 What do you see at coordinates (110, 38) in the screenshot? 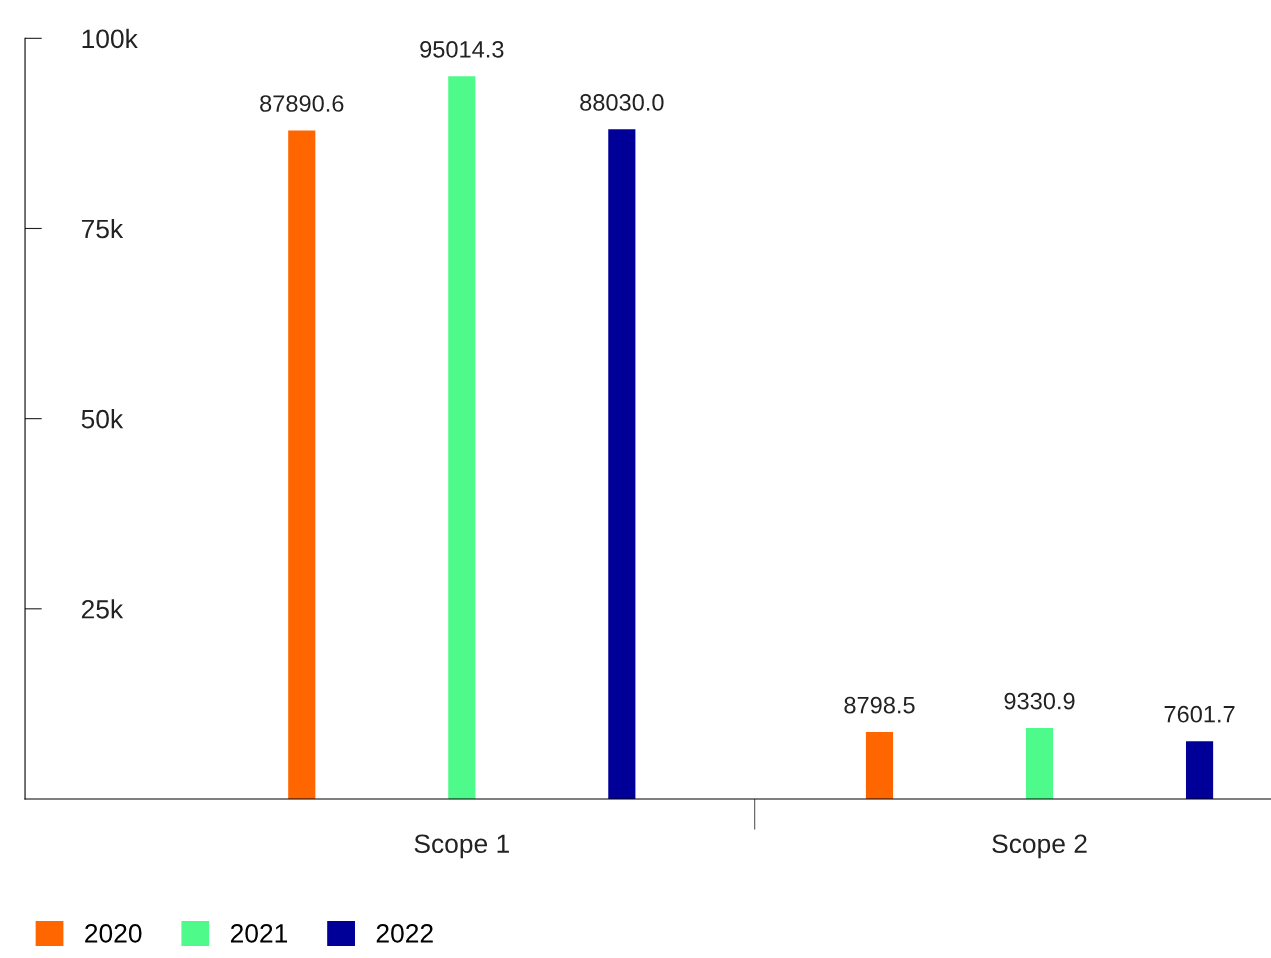
I see `y-tick-label: 100k` at bounding box center [110, 38].